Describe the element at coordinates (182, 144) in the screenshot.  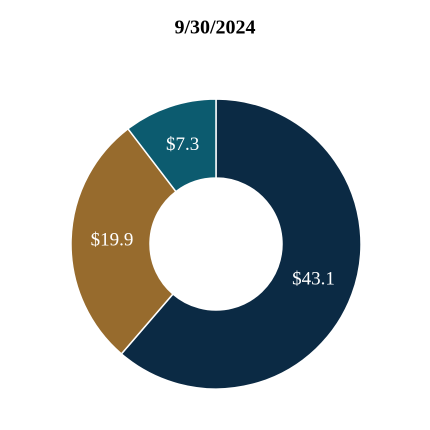
I see `data-label: $7.3` at that location.